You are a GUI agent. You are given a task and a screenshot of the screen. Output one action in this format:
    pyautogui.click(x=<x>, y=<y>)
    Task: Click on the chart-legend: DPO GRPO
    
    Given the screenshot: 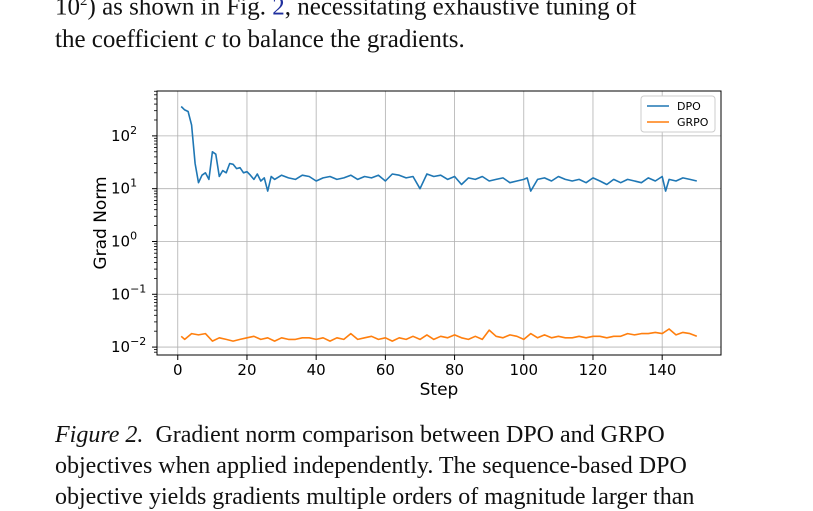 What is the action you would take?
    pyautogui.click(x=678, y=114)
    